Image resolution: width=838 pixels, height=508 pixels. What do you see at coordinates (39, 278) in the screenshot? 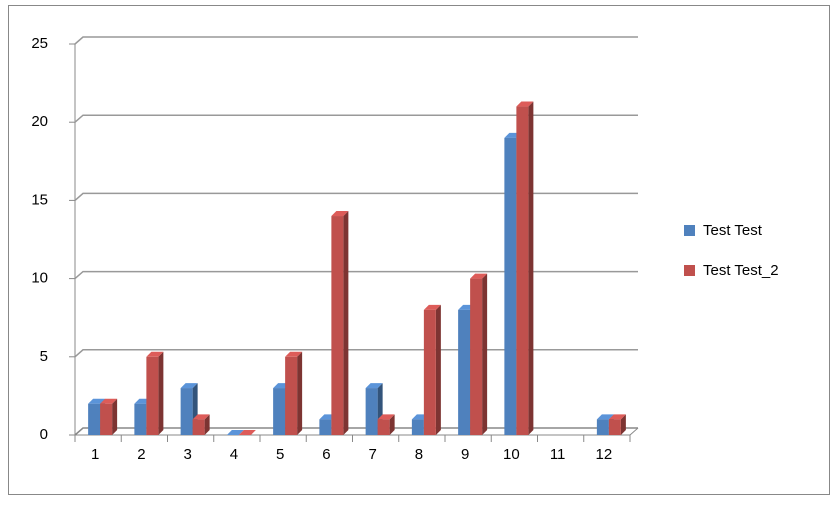
I see `y-tick-label: 10` at bounding box center [39, 278].